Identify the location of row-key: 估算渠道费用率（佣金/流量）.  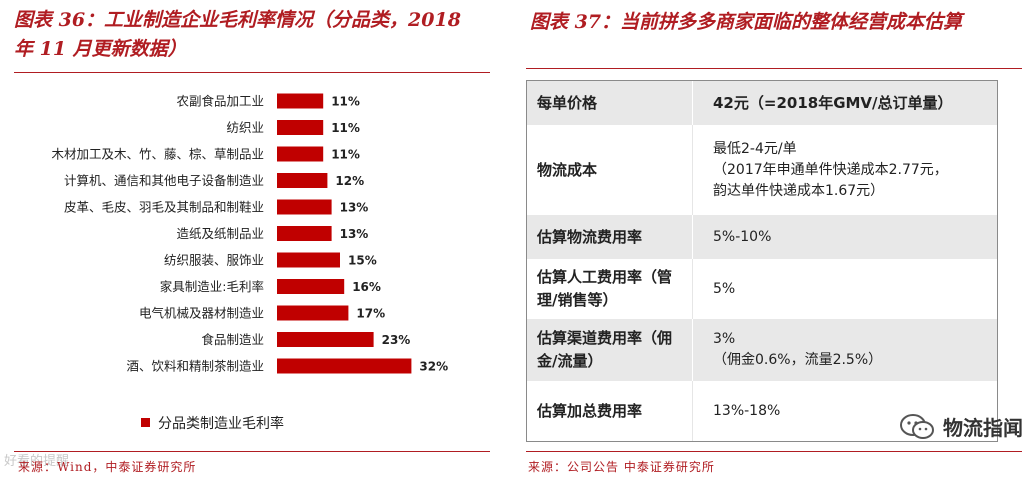
(610, 350).